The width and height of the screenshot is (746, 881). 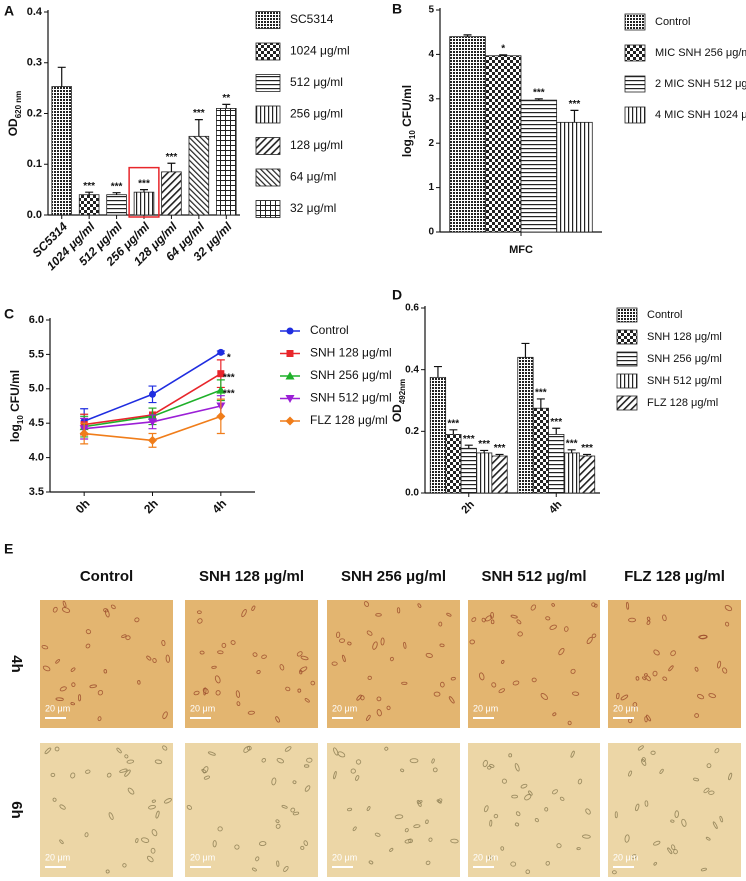 I want to click on y-tick-label: 0.0, so click(x=34, y=215).